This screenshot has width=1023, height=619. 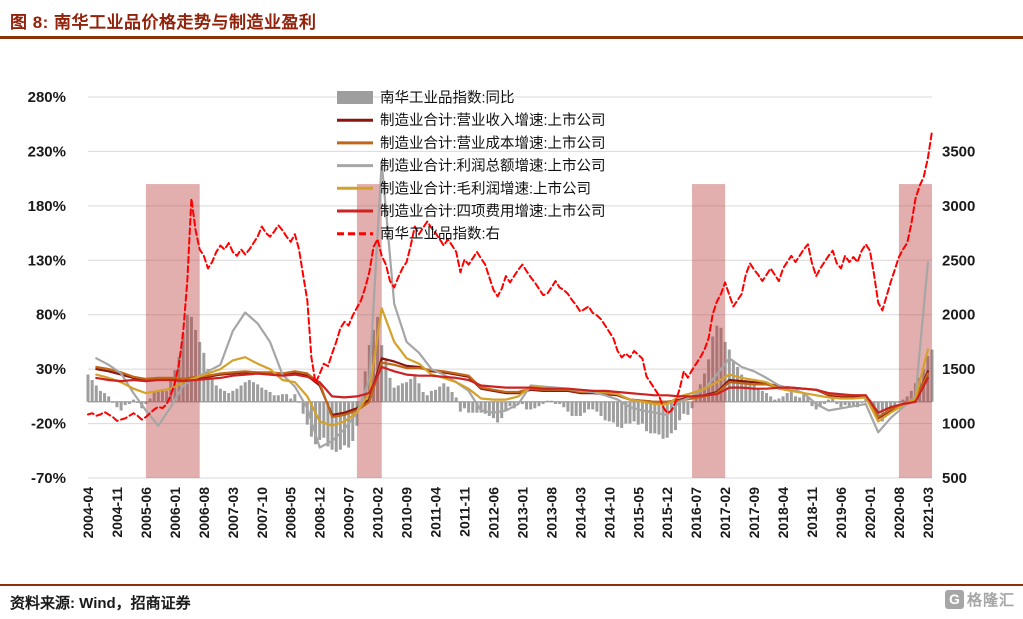 I want to click on left-axis-tick: 80%, so click(x=51, y=315).